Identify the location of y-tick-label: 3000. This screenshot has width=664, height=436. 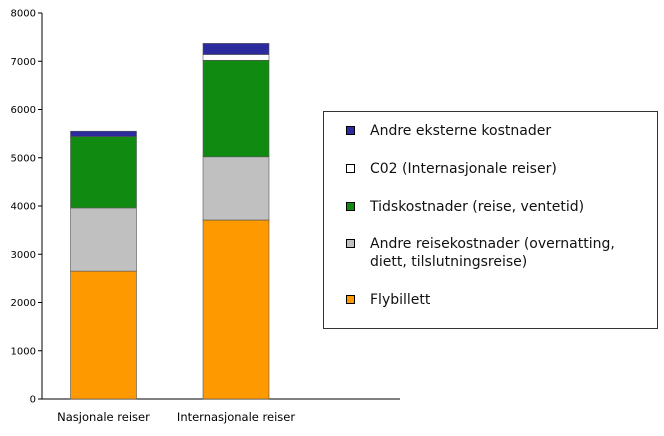
(23, 255).